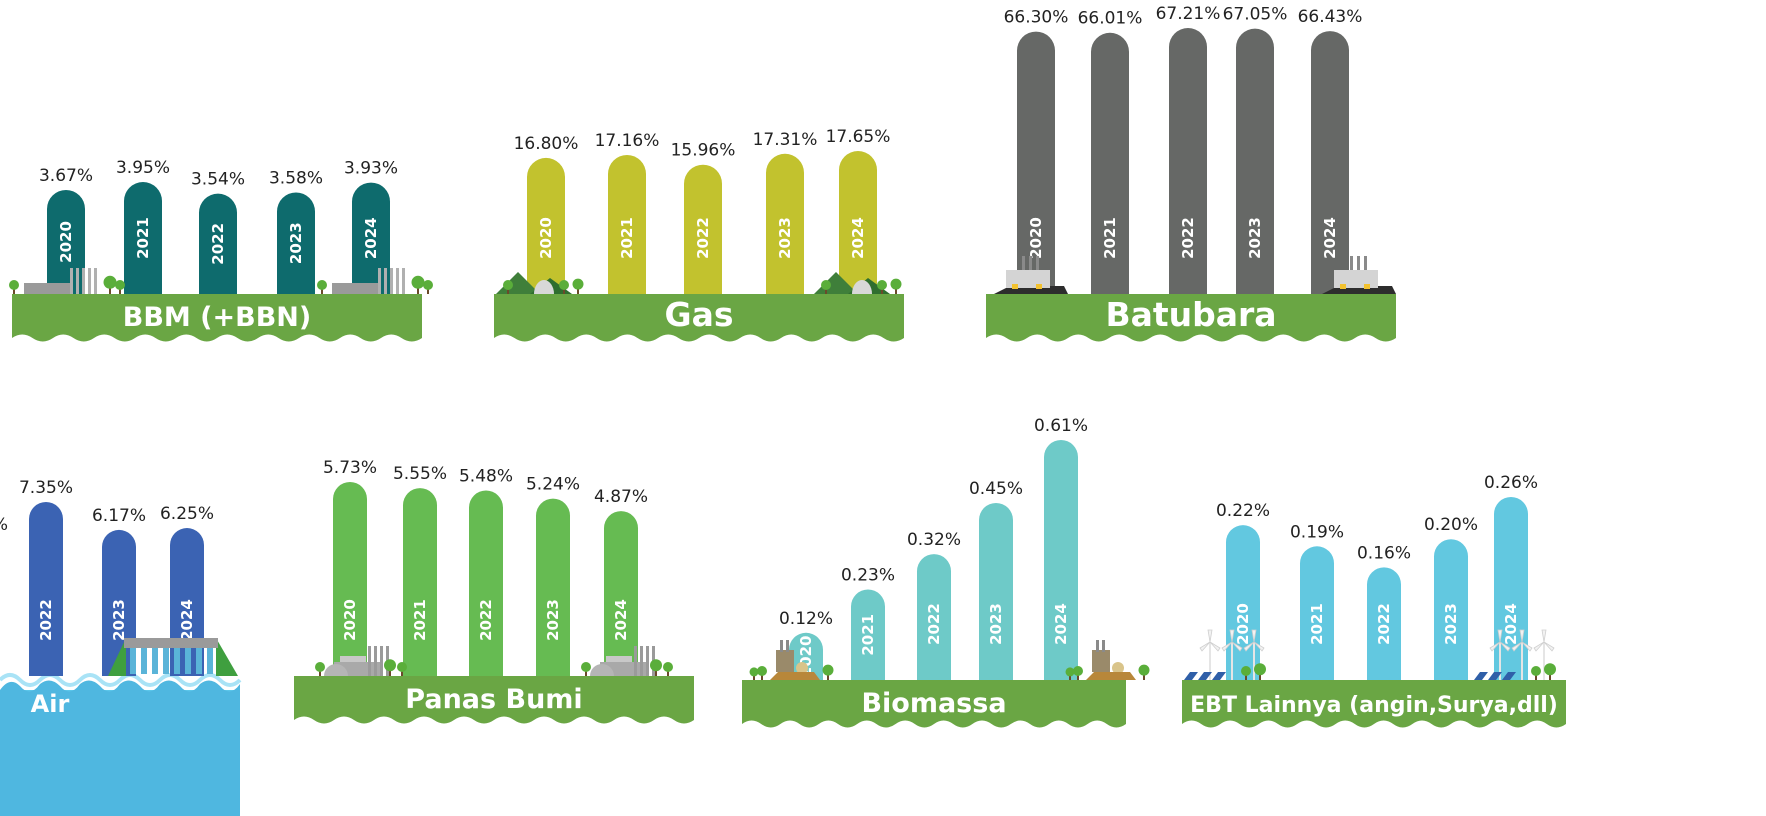 This screenshot has width=1766, height=816. I want to click on panel-title: EBT Lainnya (angin,Surya,dll), so click(1374, 705).